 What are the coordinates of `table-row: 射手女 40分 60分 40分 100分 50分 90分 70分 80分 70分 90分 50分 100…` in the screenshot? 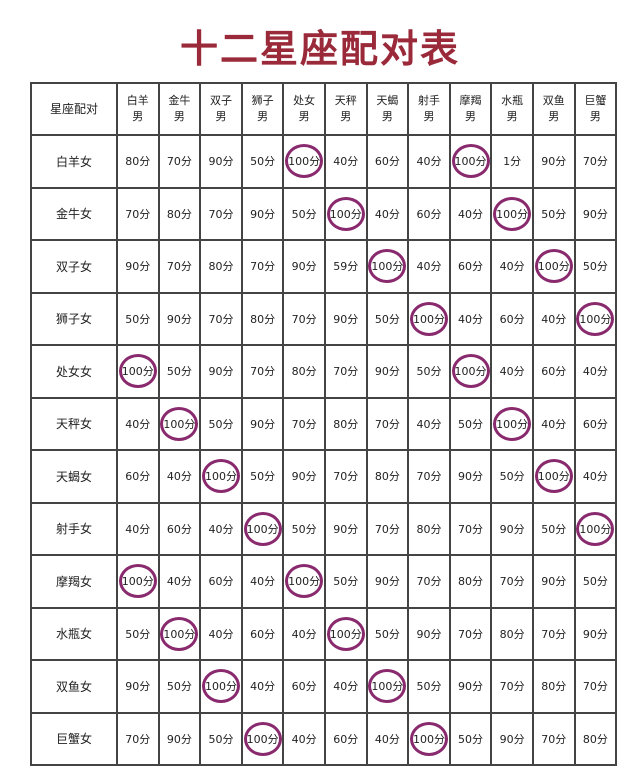 It's located at (324, 528).